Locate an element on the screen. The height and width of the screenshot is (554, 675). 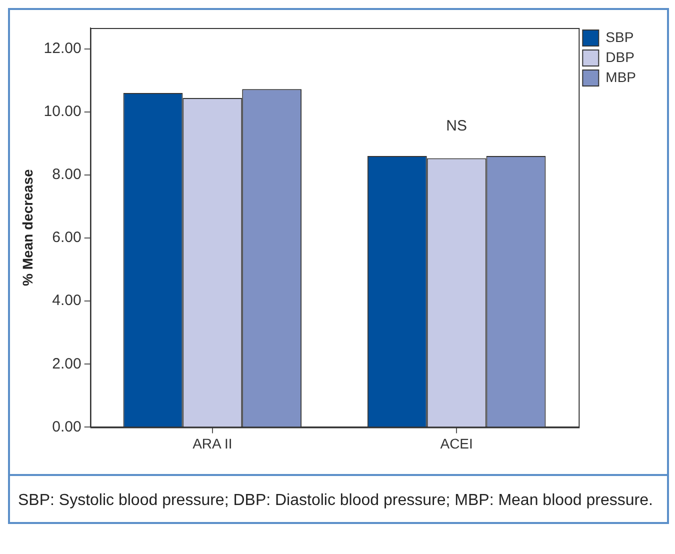
x-tick-label: ACEI is located at coordinates (456, 443).